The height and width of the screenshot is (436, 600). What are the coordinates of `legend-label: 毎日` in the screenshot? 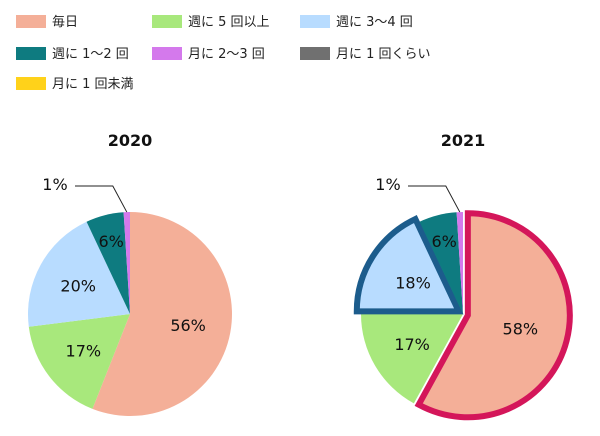 It's located at (65, 22).